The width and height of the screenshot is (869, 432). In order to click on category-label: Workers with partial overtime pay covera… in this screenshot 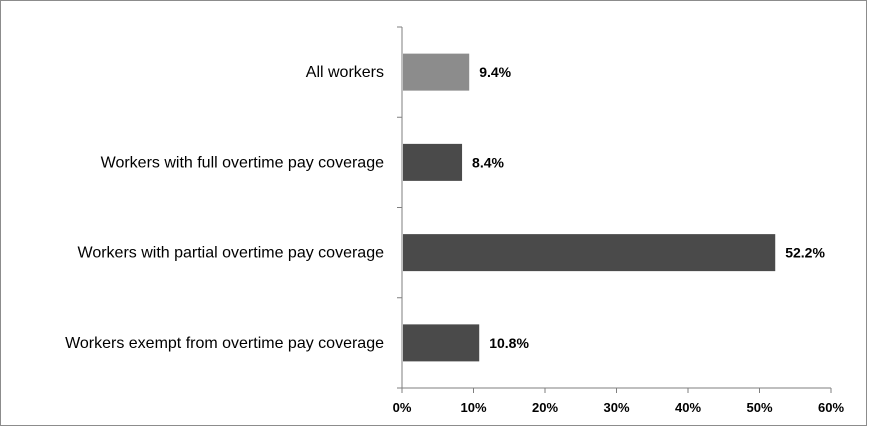, I will do `click(231, 253)`.